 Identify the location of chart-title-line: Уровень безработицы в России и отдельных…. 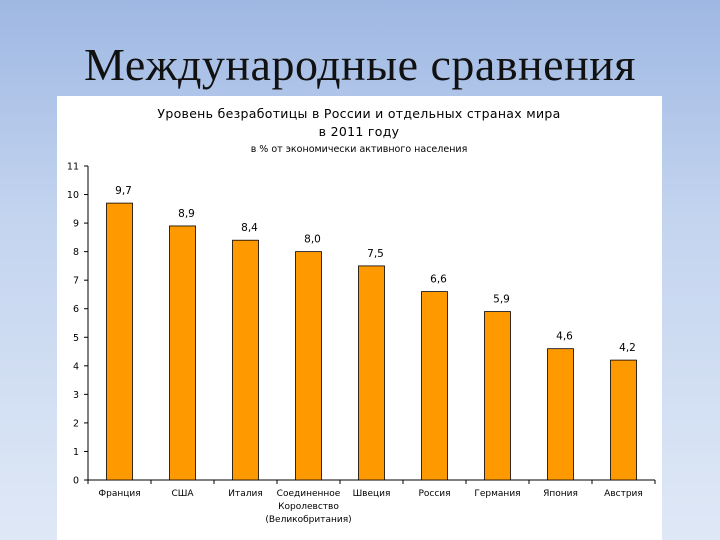
(358, 113).